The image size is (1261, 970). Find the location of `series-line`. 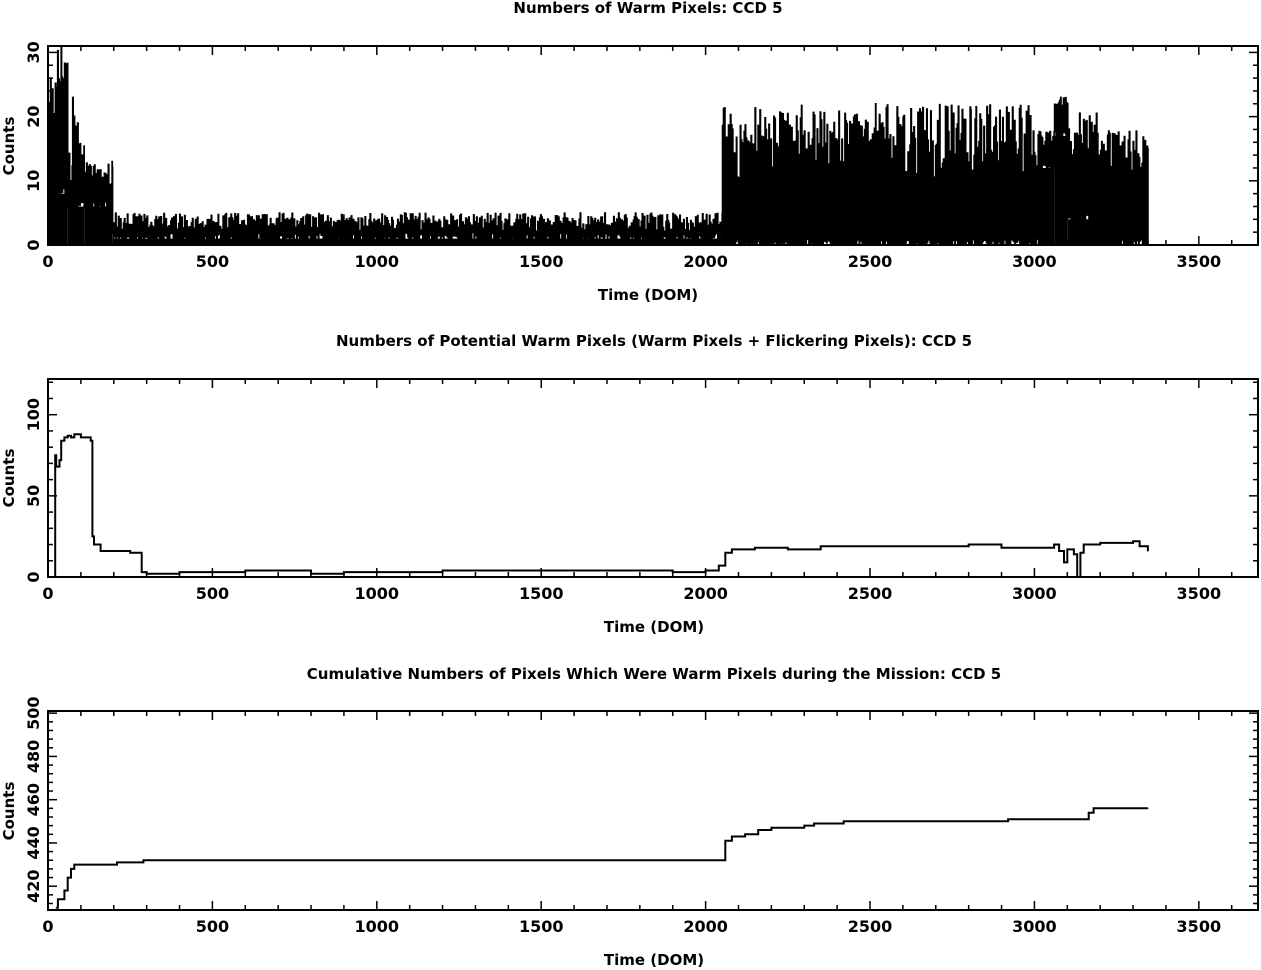

series-line is located at coordinates (601, 505).